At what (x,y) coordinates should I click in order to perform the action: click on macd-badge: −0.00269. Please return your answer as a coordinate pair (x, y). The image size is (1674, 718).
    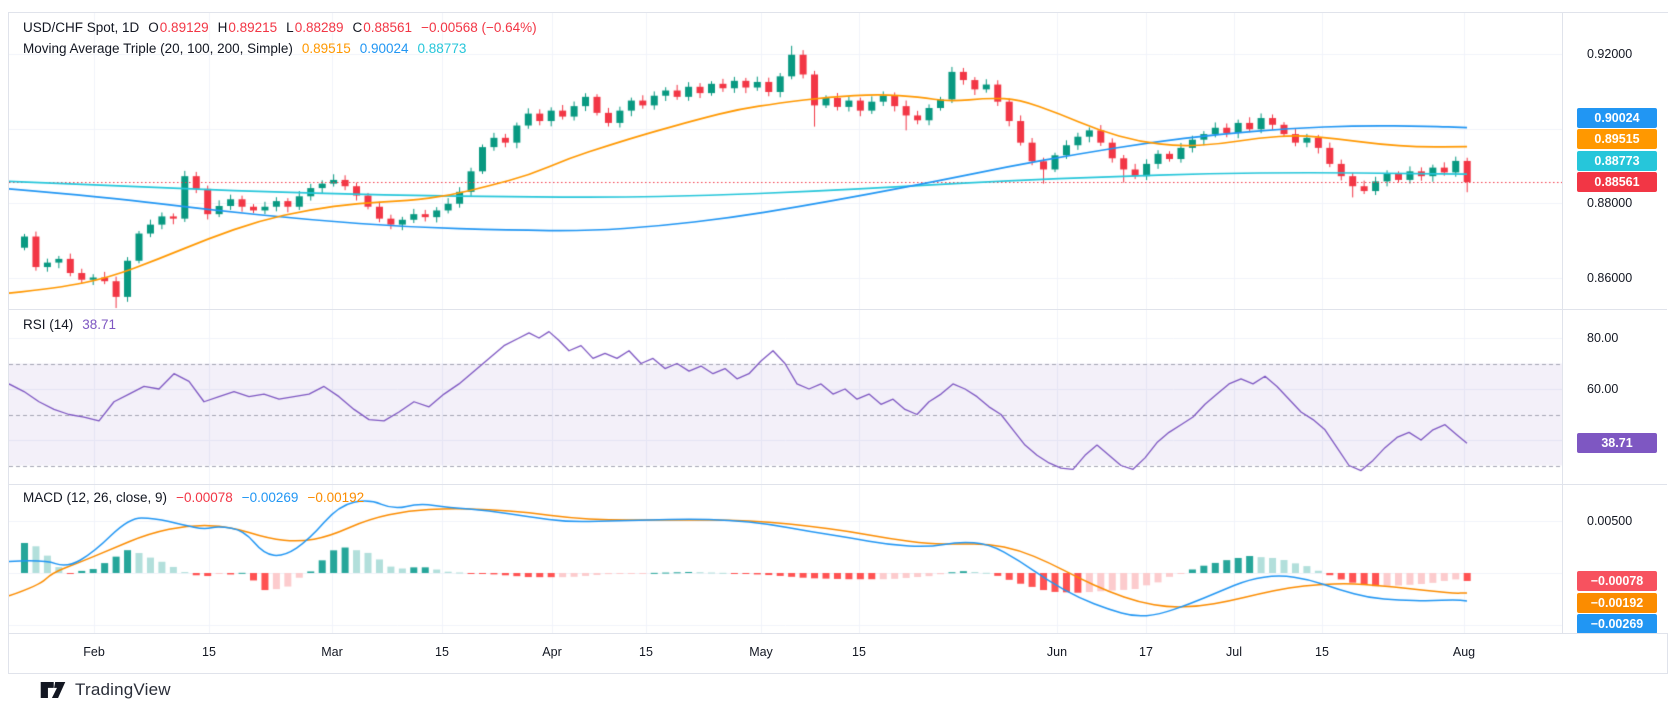
    Looking at the image, I should click on (1617, 624).